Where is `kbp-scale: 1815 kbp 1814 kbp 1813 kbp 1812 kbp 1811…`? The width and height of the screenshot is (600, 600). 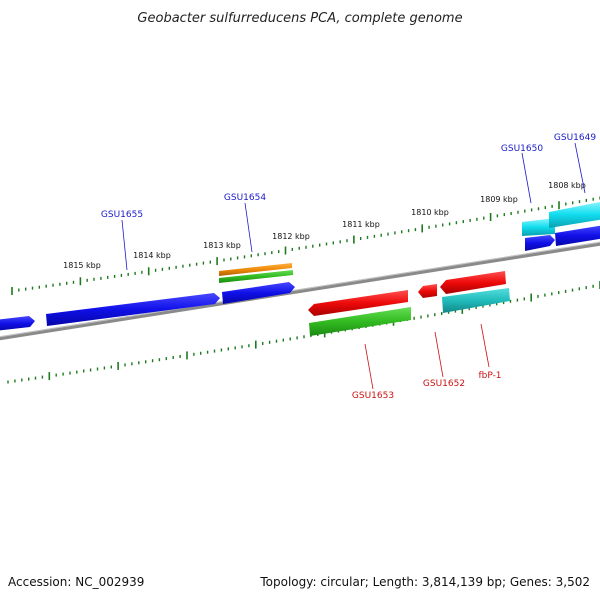
kbp-scale: 1815 kbp 1814 kbp 1813 kbp 1812 kbp 1811… is located at coordinates (324, 225).